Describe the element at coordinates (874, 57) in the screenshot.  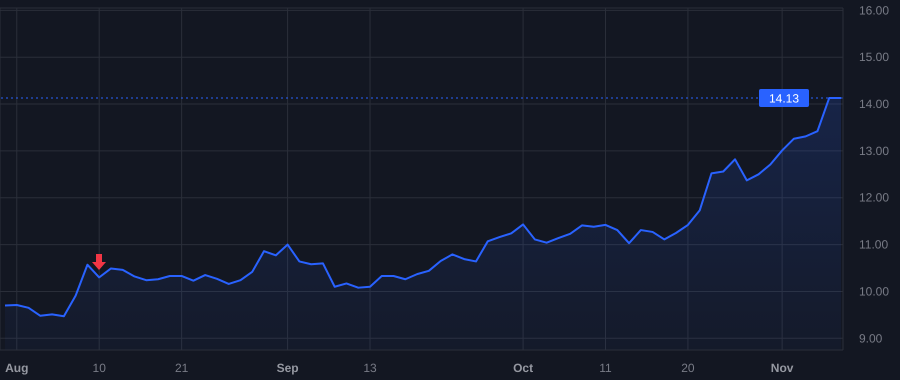
I see `y-tick-label: 15.00` at that location.